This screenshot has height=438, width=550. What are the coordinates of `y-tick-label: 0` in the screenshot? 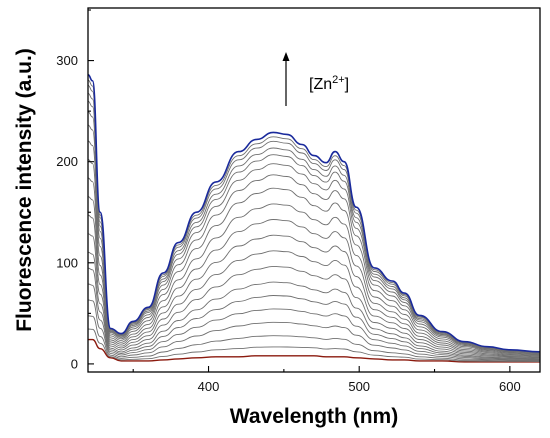 It's located at (74, 363).